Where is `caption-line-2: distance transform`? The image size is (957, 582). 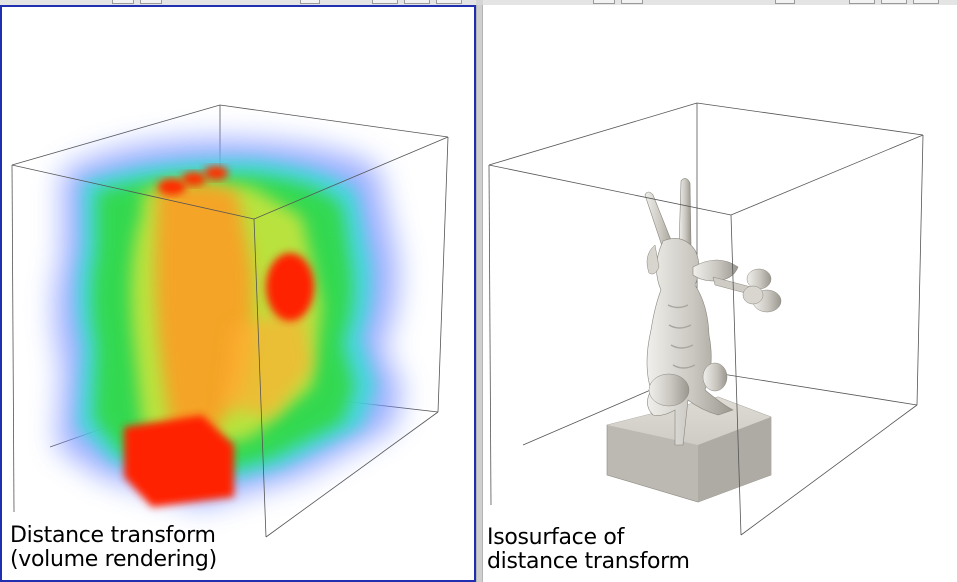
caption-line-2: distance transform is located at coordinates (588, 561).